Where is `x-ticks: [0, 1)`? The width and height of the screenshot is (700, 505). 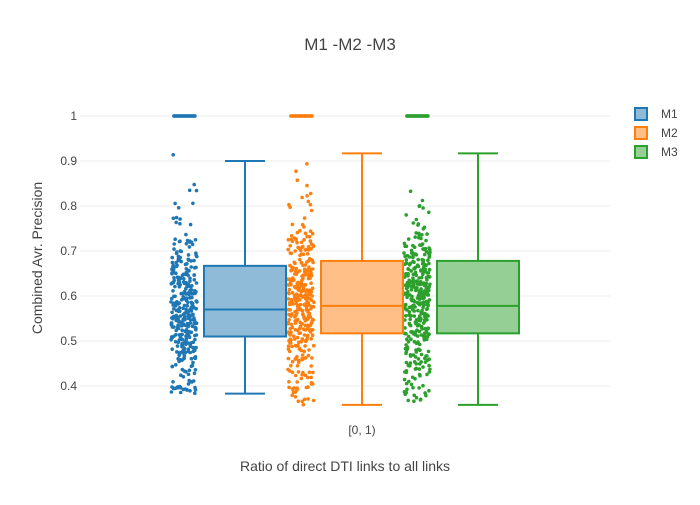 x-ticks: [0, 1) is located at coordinates (361, 430).